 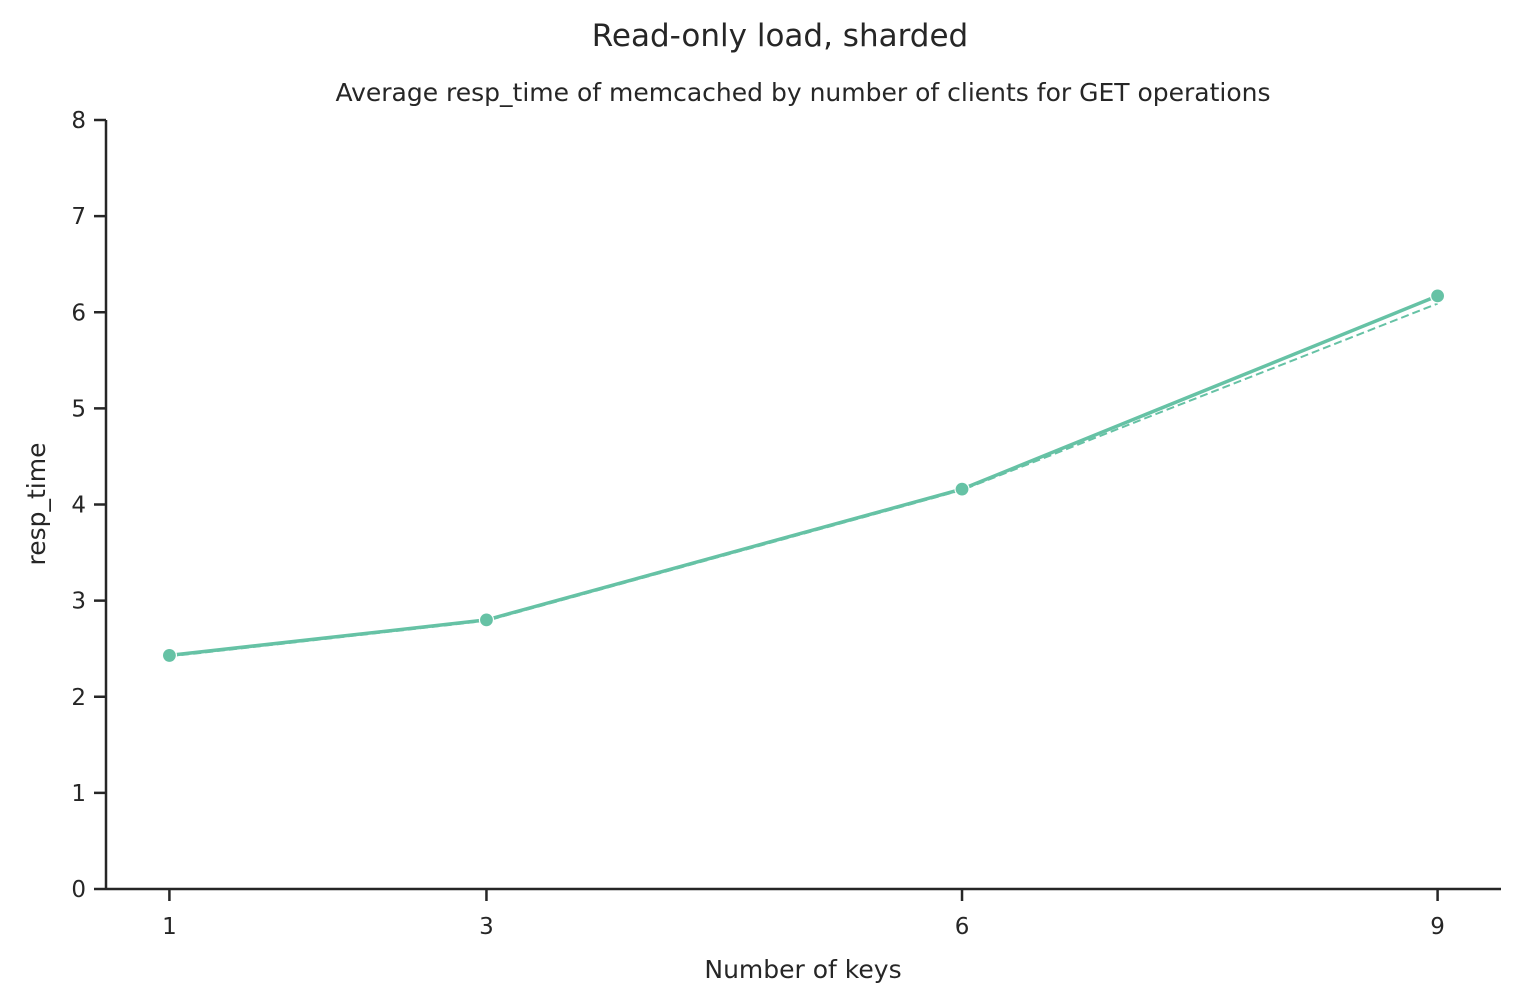 I want to click on y-tick-label: 2, so click(x=78, y=698).